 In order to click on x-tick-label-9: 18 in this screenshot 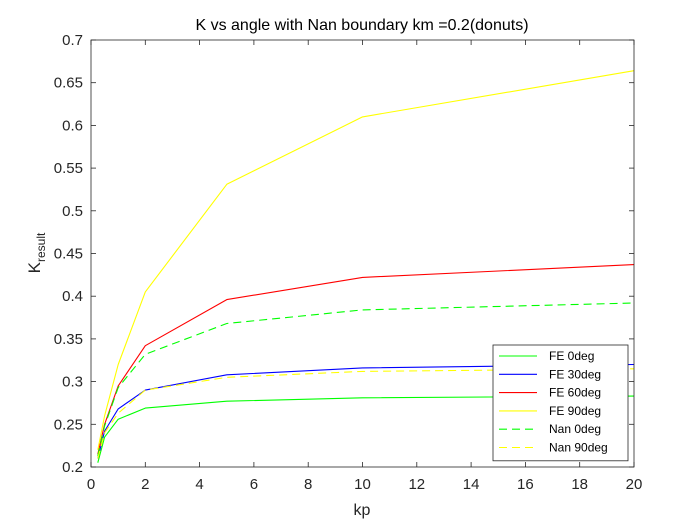, I will do `click(579, 484)`.